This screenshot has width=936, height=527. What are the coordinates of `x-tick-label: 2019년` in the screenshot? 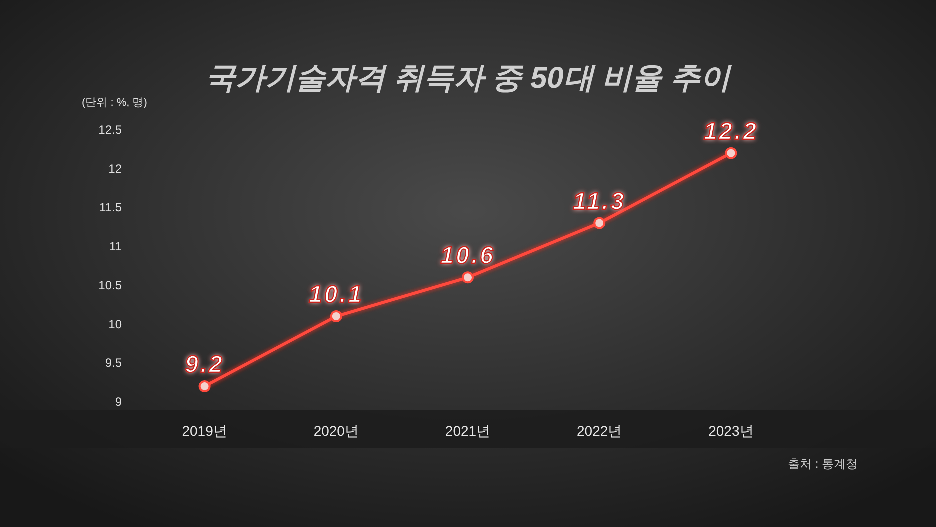 It's located at (205, 431).